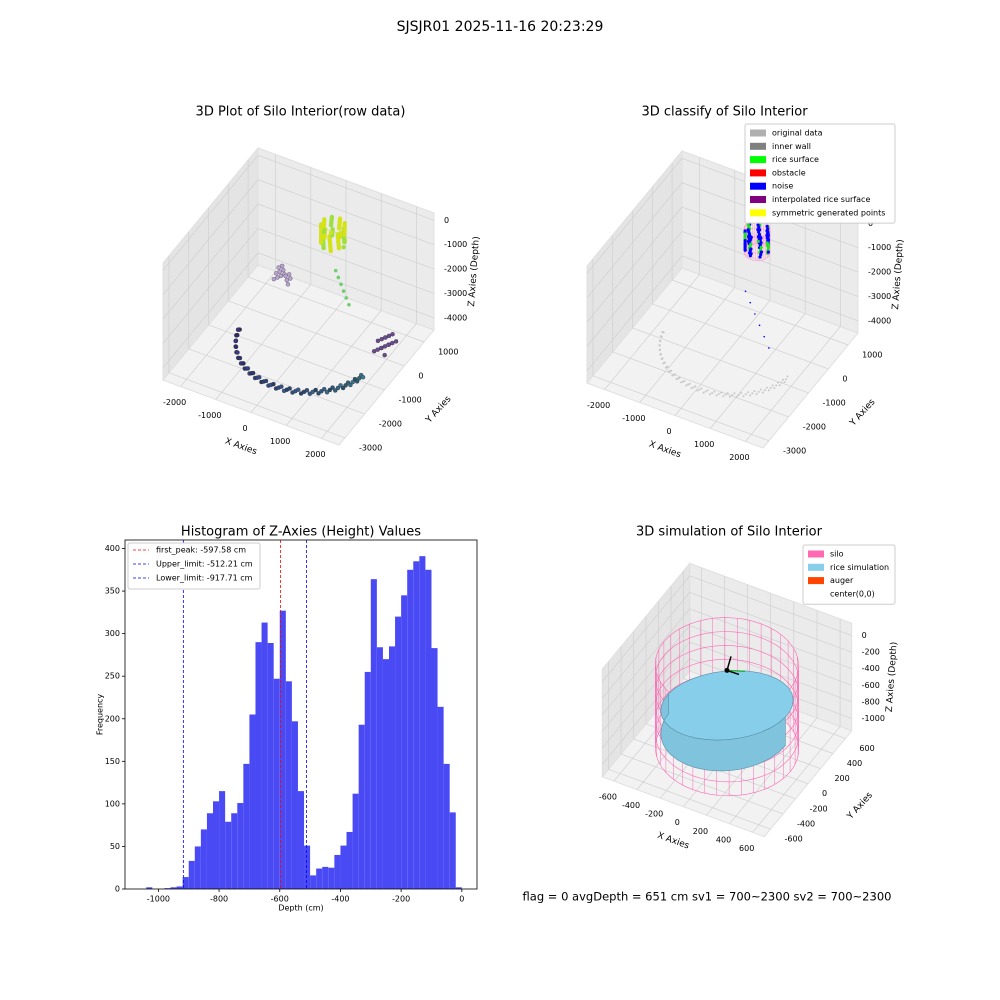 The image size is (1000, 1000). What do you see at coordinates (112, 591) in the screenshot?
I see `y-tick-label: 350` at bounding box center [112, 591].